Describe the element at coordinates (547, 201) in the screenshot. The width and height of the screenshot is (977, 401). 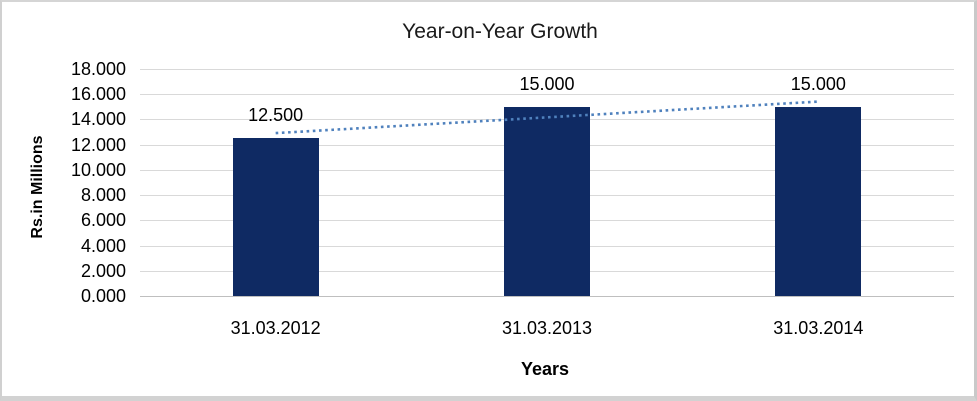
I see `bar-31.03.2013` at that location.